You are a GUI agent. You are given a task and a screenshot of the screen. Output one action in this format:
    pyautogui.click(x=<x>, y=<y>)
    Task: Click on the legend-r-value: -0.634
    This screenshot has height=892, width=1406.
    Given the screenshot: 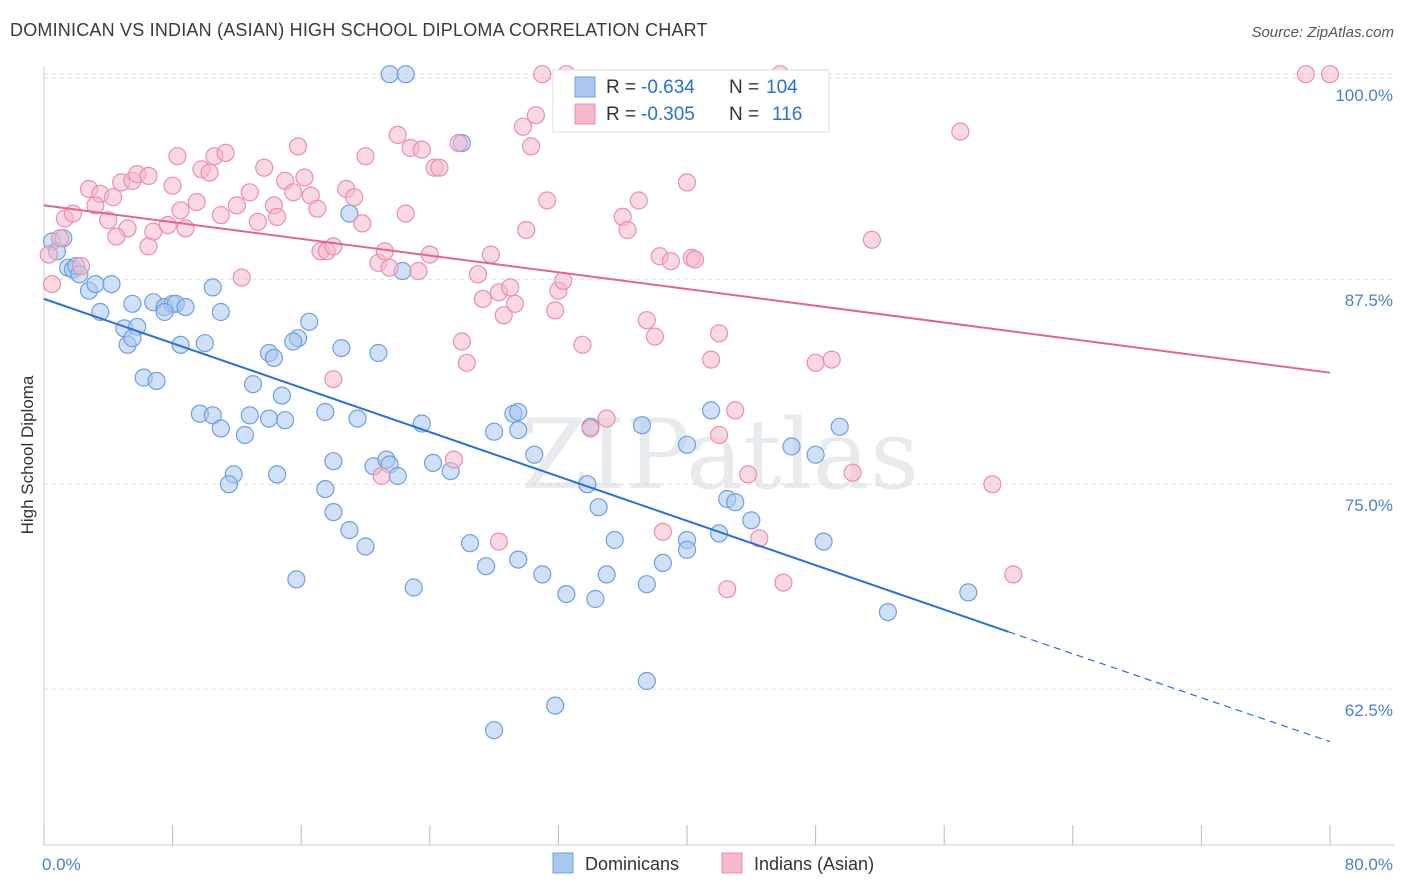 What is the action you would take?
    pyautogui.click(x=668, y=87)
    